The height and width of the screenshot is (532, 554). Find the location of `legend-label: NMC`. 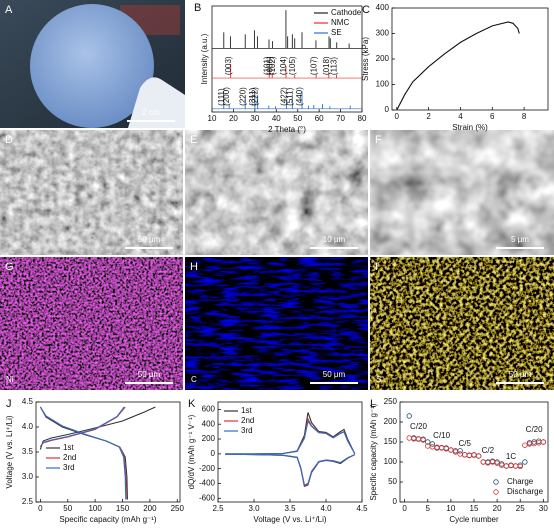

legend-label: NMC is located at coordinates (340, 22).